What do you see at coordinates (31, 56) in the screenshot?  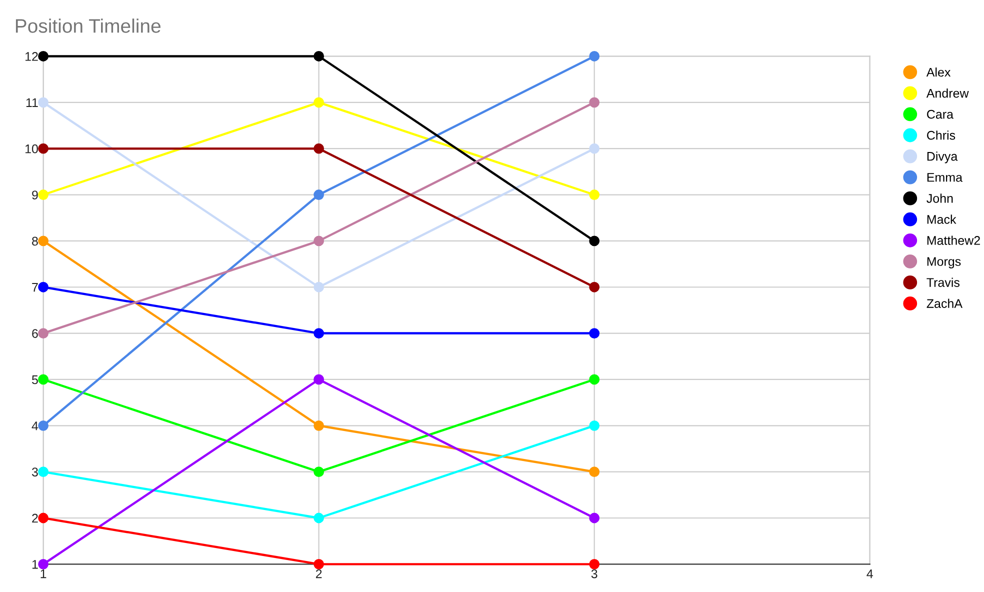 I see `y-tick-label: 12` at bounding box center [31, 56].